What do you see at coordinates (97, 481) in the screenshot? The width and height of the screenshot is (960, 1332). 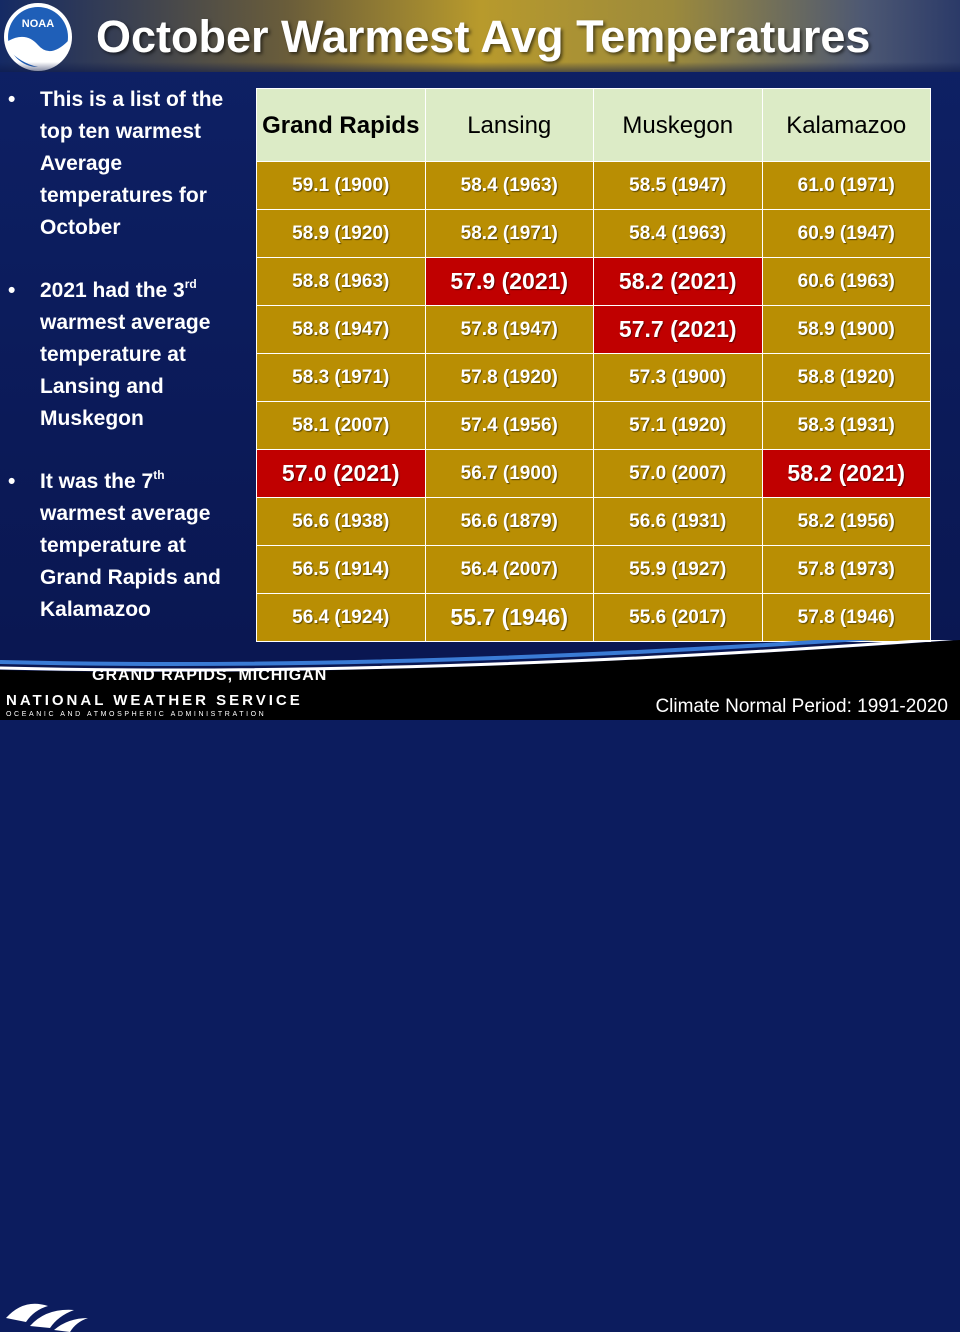 I see `bullet-text: It was the 7` at bounding box center [97, 481].